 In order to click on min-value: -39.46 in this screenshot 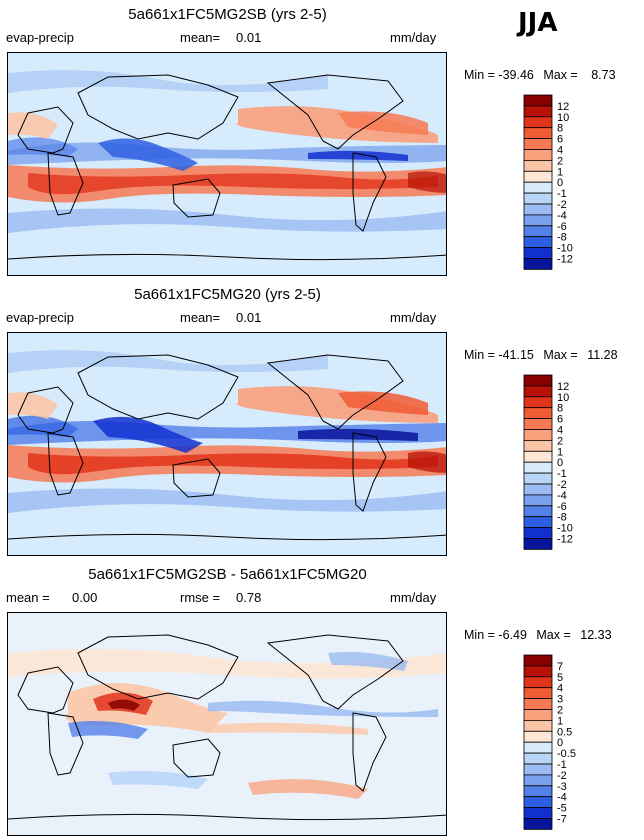, I will do `click(516, 75)`.